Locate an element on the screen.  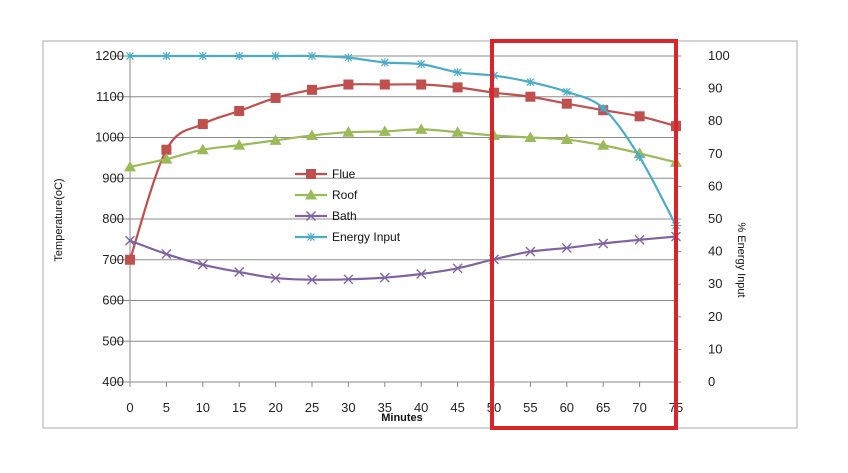
x-tick-label: 10 is located at coordinates (203, 407).